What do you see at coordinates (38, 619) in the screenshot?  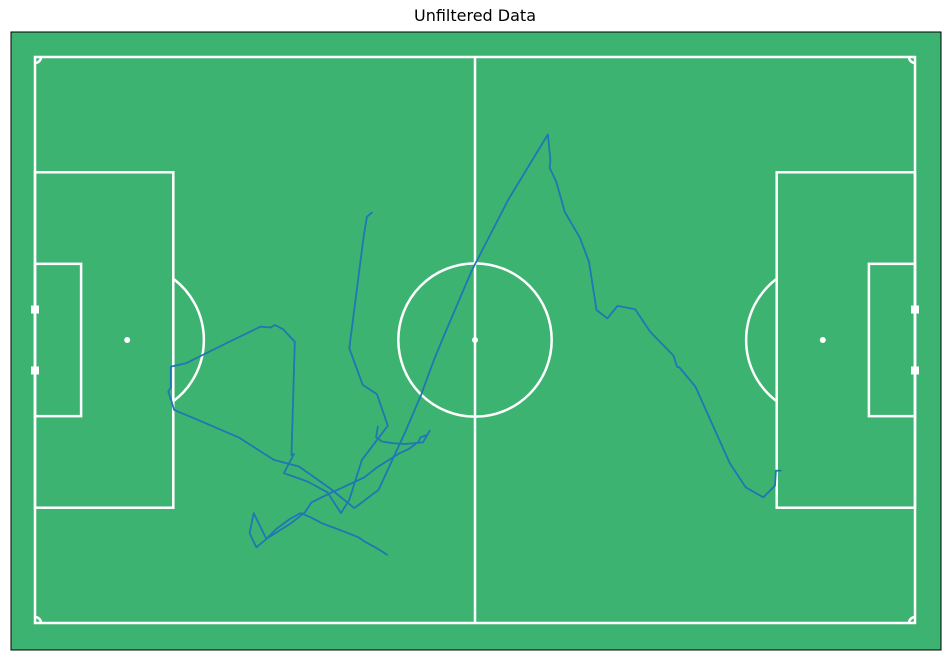 I see `corner-arc-bottom-left` at bounding box center [38, 619].